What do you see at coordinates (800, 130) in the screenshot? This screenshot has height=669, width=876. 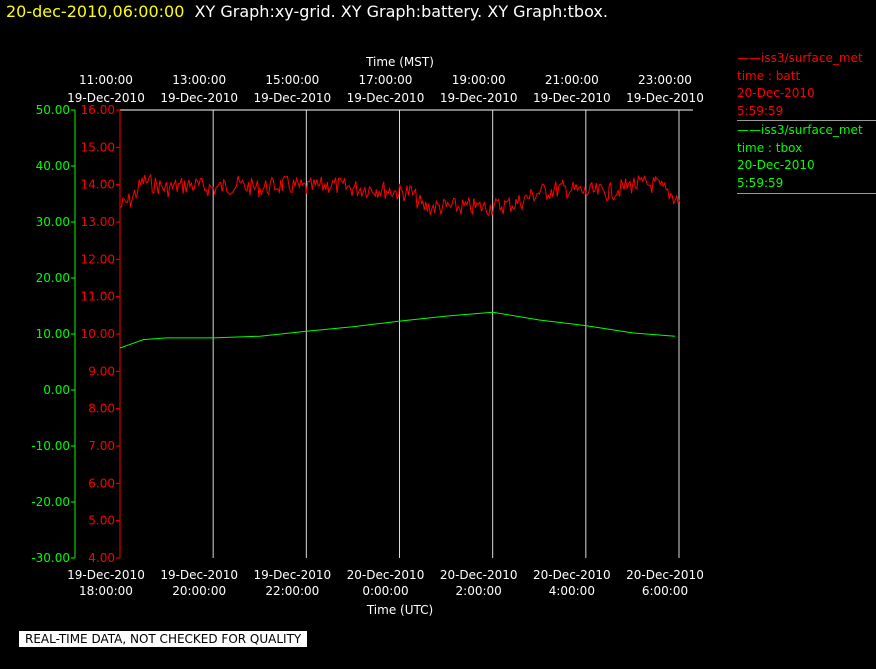 I see `legend-tbox-source: ——iss3/surface_met` at bounding box center [800, 130].